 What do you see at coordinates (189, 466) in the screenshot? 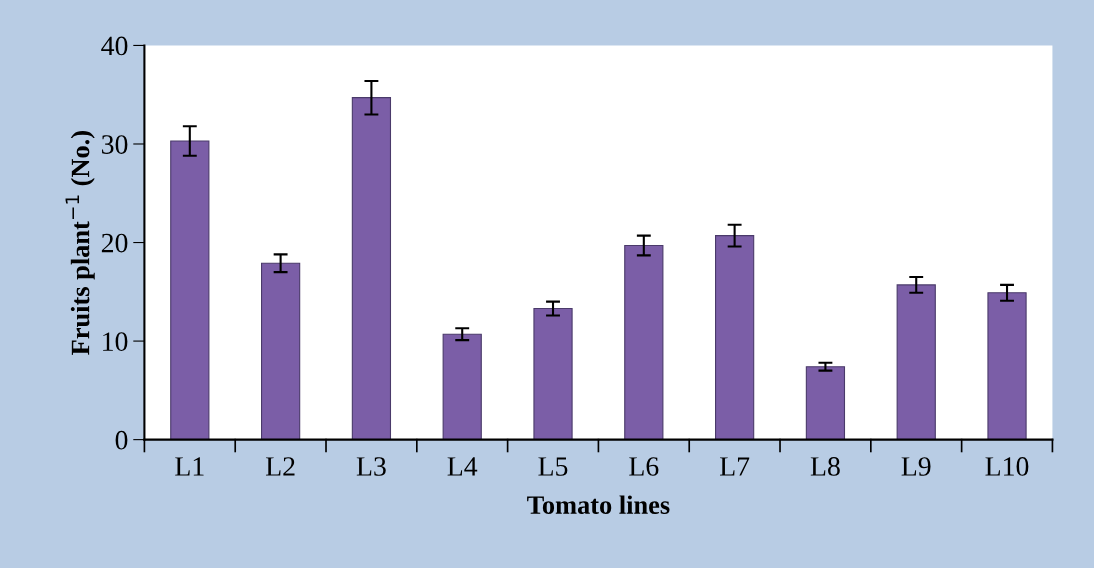
I see `x-tick-label: L1` at bounding box center [189, 466].